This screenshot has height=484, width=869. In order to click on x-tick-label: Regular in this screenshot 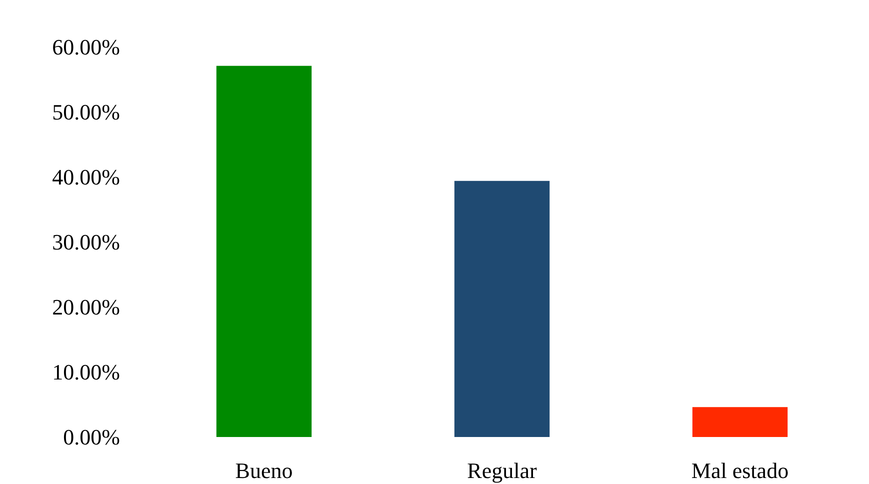, I will do `click(502, 470)`.